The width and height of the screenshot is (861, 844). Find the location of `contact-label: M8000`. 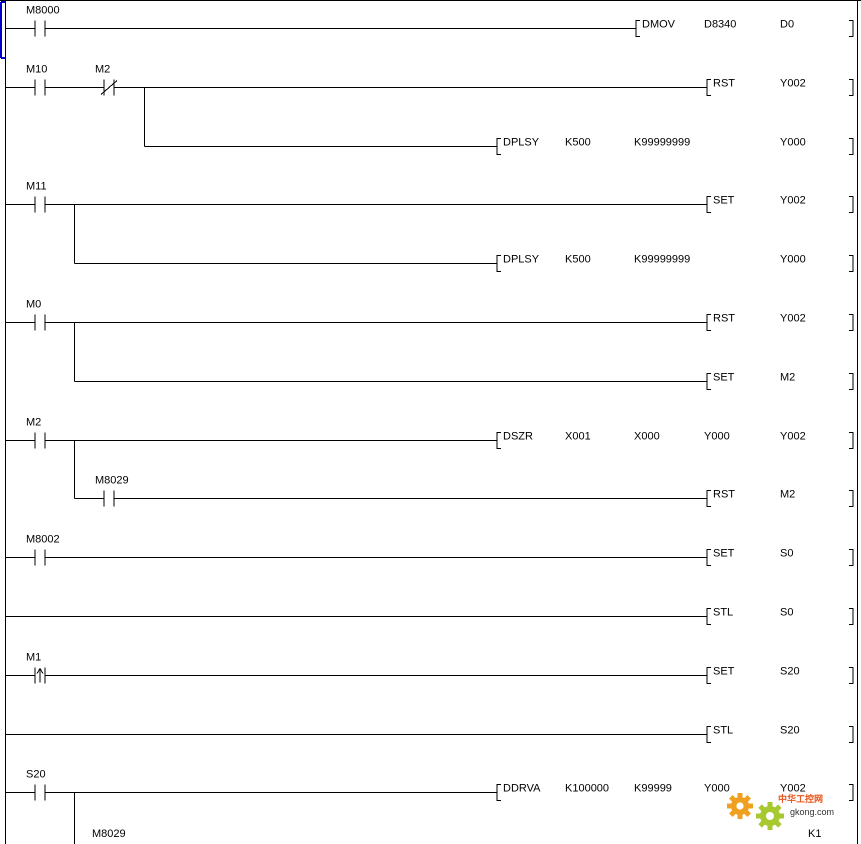

contact-label: M8000 is located at coordinates (43, 11).